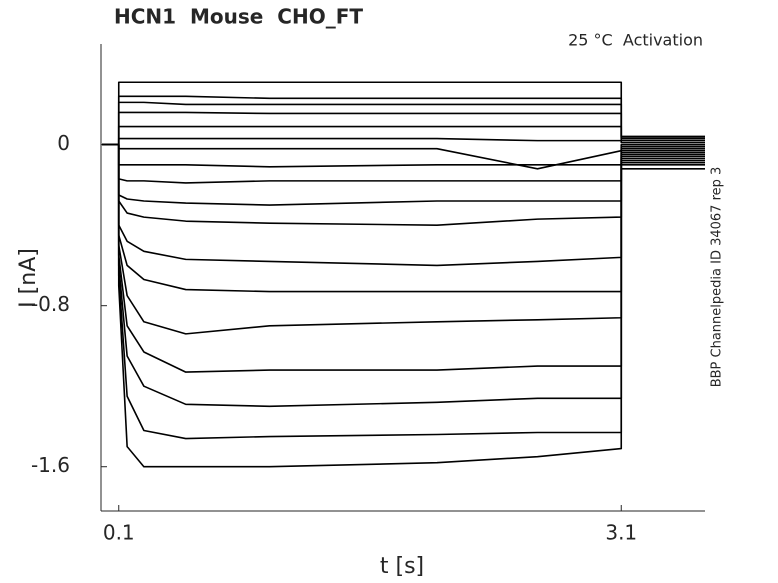  I want to click on x-tick-label: 3.1, so click(621, 533).